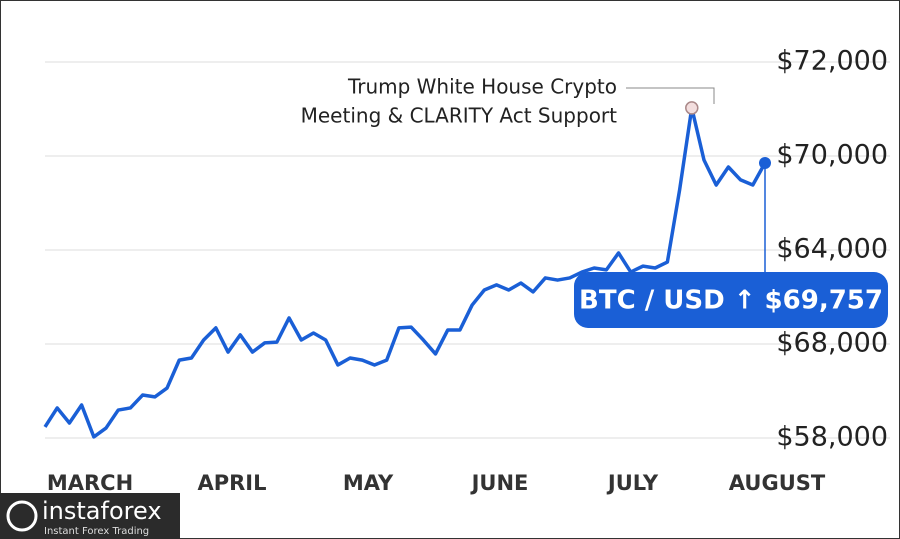 The width and height of the screenshot is (900, 539). What do you see at coordinates (231, 483) in the screenshot?
I see `x-tick-label: APRIL` at bounding box center [231, 483].